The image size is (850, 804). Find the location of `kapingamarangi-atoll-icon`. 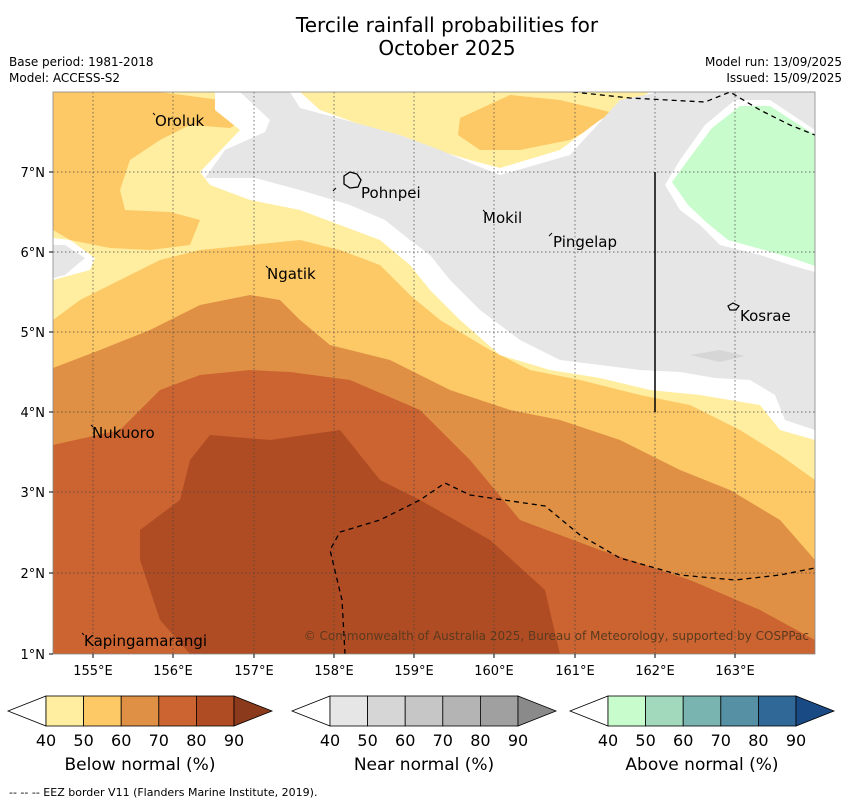

kapingamarangi-atoll-icon is located at coordinates (83, 634).